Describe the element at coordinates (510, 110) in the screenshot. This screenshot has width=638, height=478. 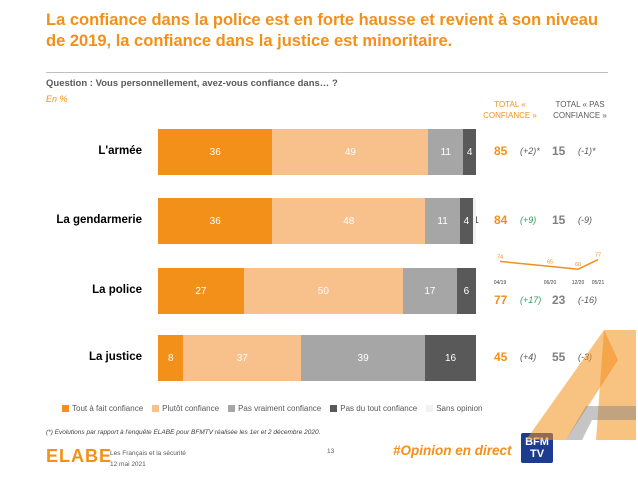
I see `total-confidence-header: TOTAL « CONFIANCE »` at that location.